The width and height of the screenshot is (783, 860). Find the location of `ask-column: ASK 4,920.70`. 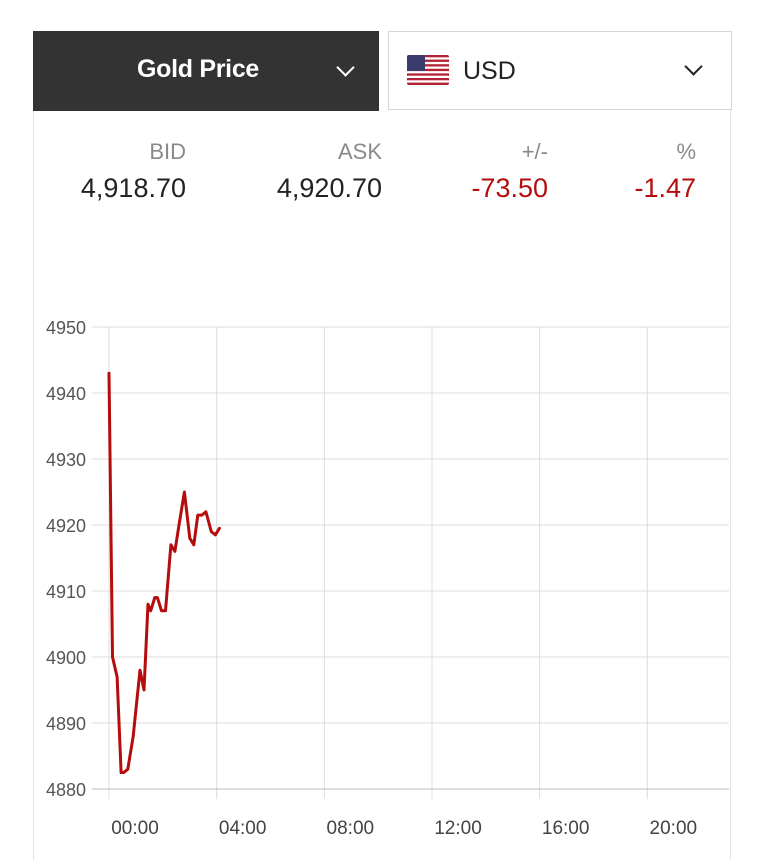

ask-column: ASK 4,920.70 is located at coordinates (302, 171).